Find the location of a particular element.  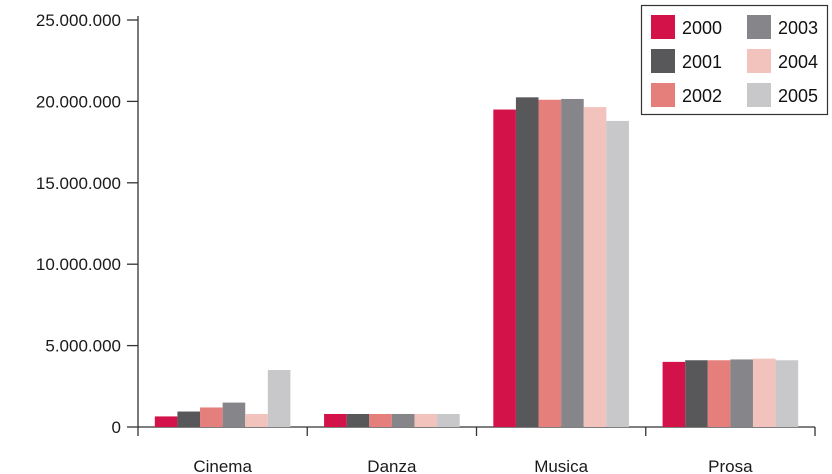

y-tick-label: 25.000.000 is located at coordinates (78, 20).